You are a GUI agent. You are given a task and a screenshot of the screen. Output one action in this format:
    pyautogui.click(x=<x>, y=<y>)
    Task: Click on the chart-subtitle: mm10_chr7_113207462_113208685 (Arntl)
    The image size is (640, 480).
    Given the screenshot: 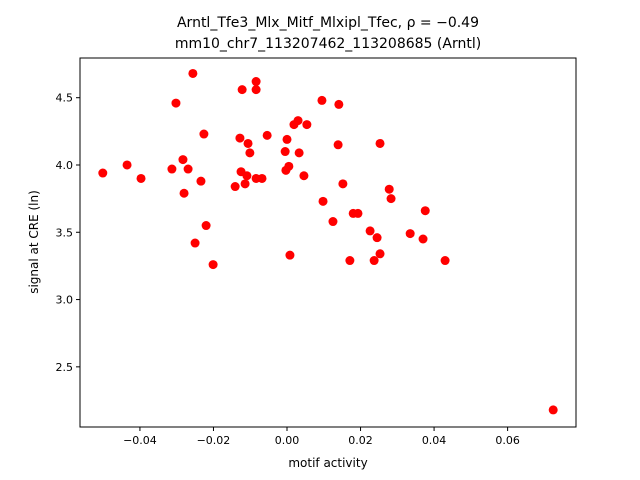 What is the action you would take?
    pyautogui.click(x=328, y=44)
    